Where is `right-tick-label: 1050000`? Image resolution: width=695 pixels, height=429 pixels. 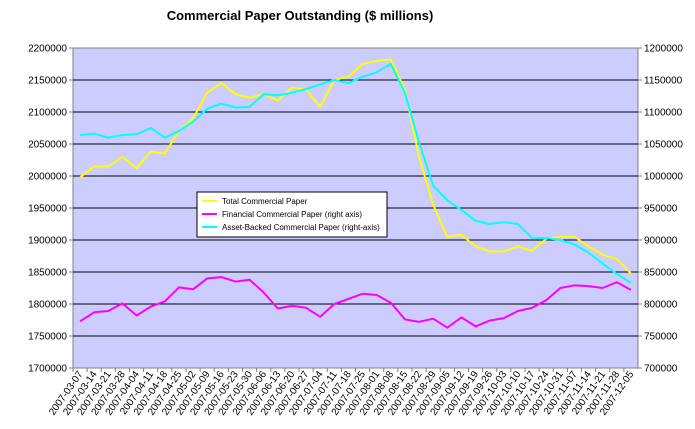 right-tick-label: 1050000 is located at coordinates (663, 145).